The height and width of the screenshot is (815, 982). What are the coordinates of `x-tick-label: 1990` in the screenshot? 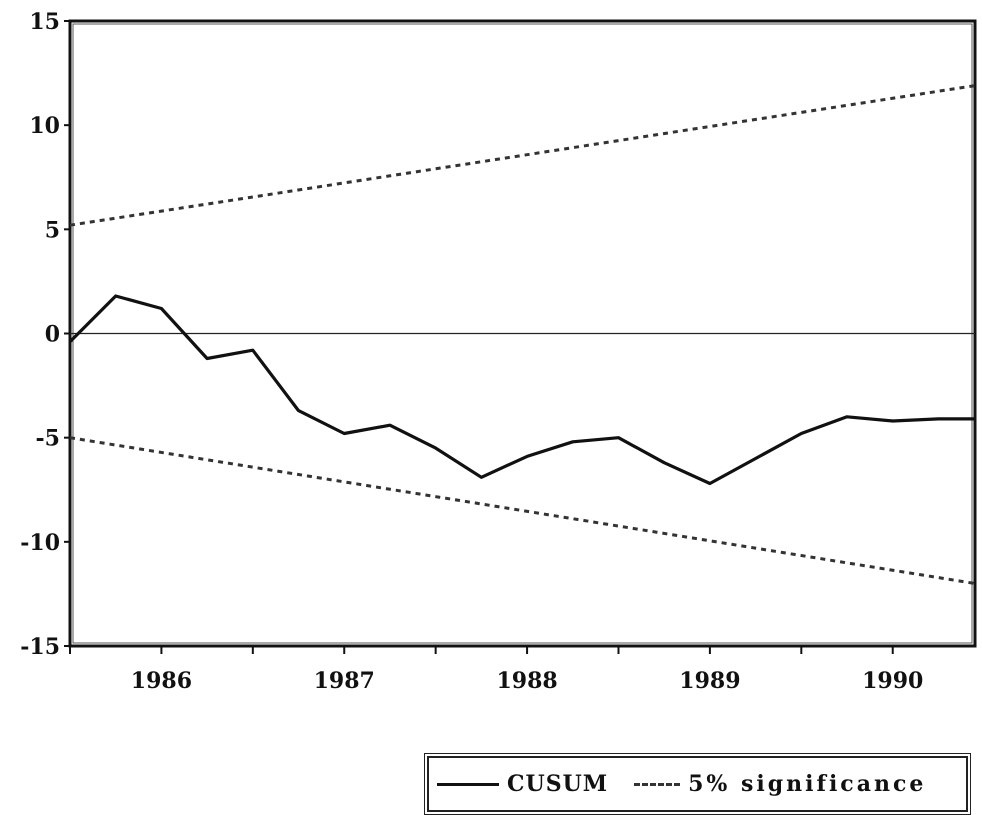 It's located at (892, 681).